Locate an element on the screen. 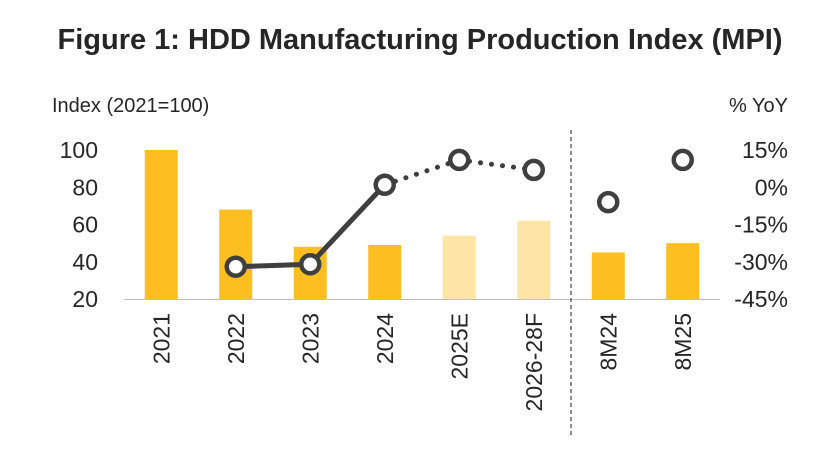 This screenshot has height=469, width=840. y2-tick-label-4: 15% is located at coordinates (765, 150).